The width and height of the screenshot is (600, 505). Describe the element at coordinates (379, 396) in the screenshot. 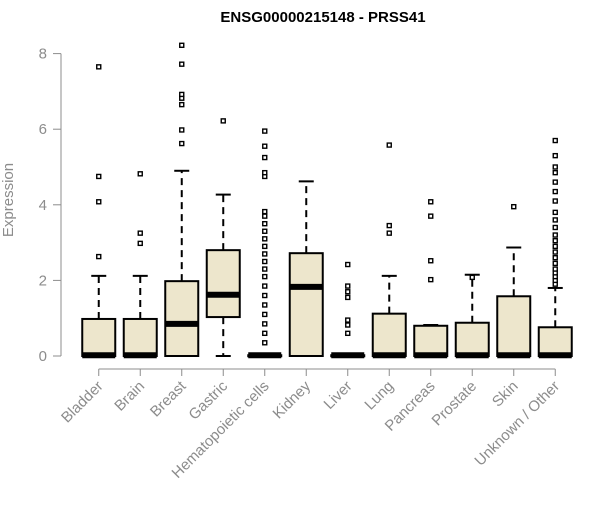

I see `x-tick-label: Lung` at that location.